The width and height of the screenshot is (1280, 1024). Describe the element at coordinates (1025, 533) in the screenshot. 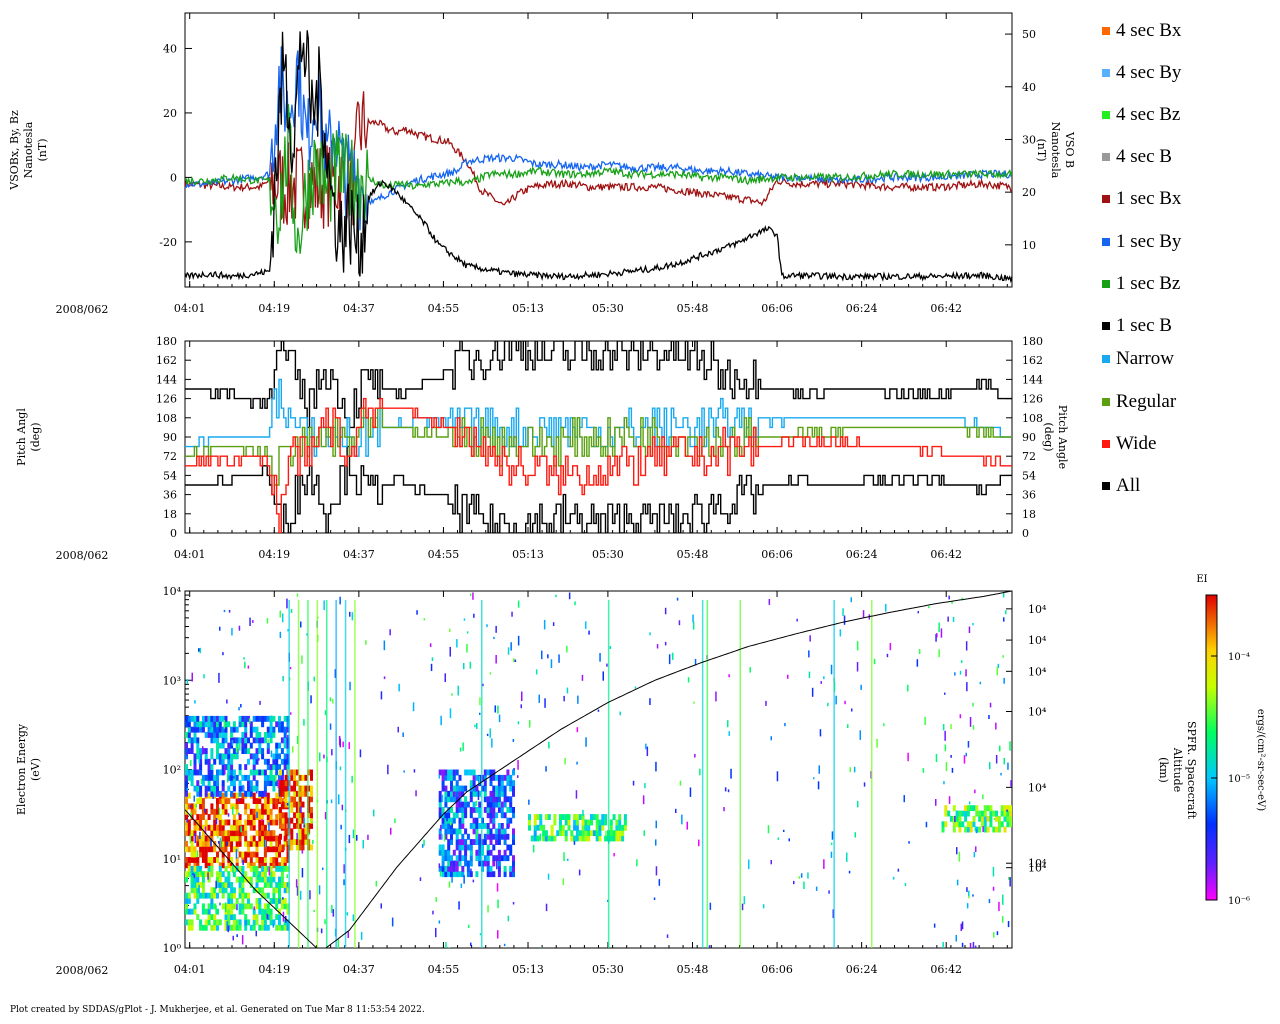

I see `y-right-tick-label: 0` at that location.